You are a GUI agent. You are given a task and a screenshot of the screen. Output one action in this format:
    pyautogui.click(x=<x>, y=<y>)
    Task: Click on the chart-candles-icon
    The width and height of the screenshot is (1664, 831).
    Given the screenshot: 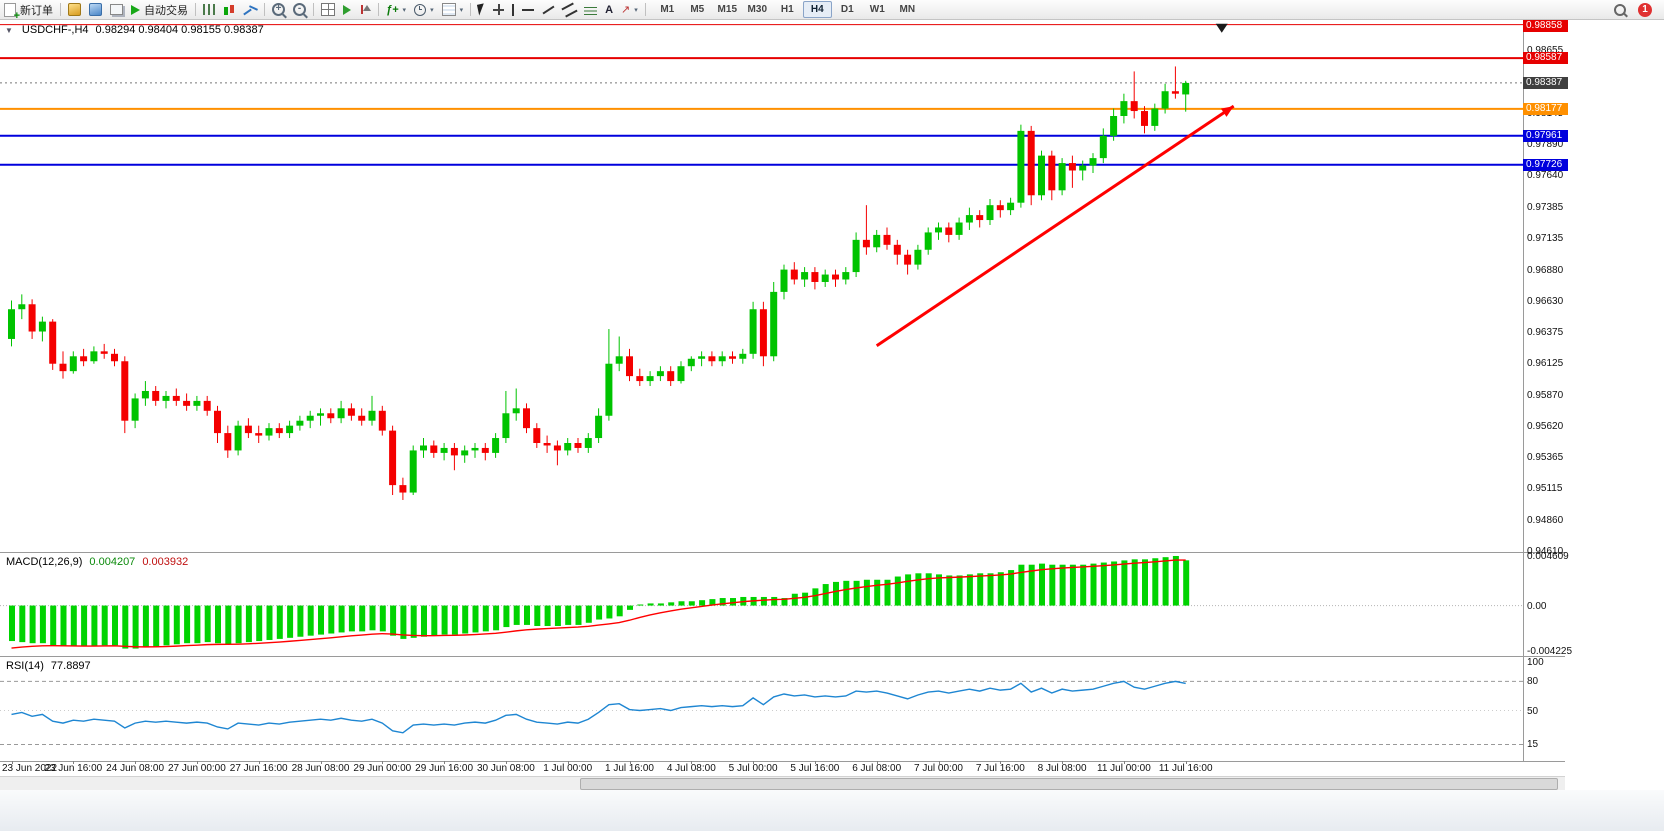 What is the action you would take?
    pyautogui.click(x=229, y=10)
    